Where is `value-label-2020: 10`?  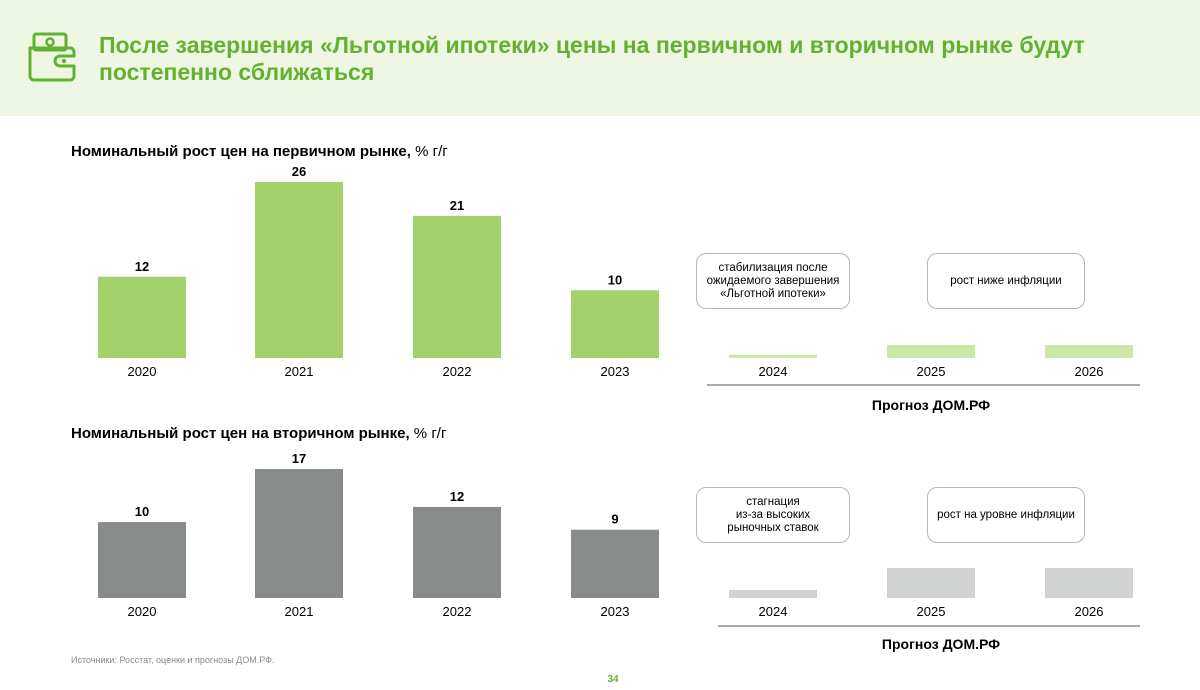 value-label-2020: 10 is located at coordinates (142, 511).